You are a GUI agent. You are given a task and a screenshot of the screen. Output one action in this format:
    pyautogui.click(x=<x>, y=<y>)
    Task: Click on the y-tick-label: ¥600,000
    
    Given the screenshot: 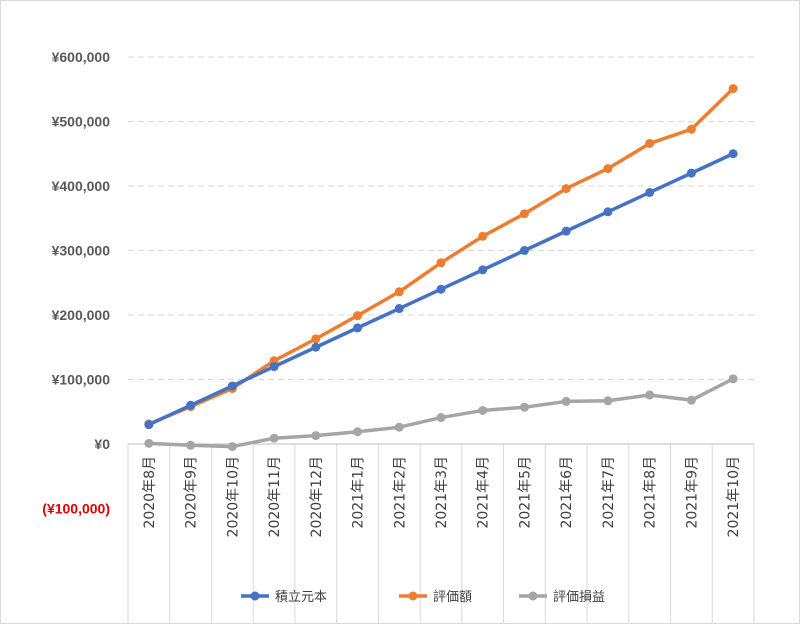 What is the action you would take?
    pyautogui.click(x=81, y=57)
    